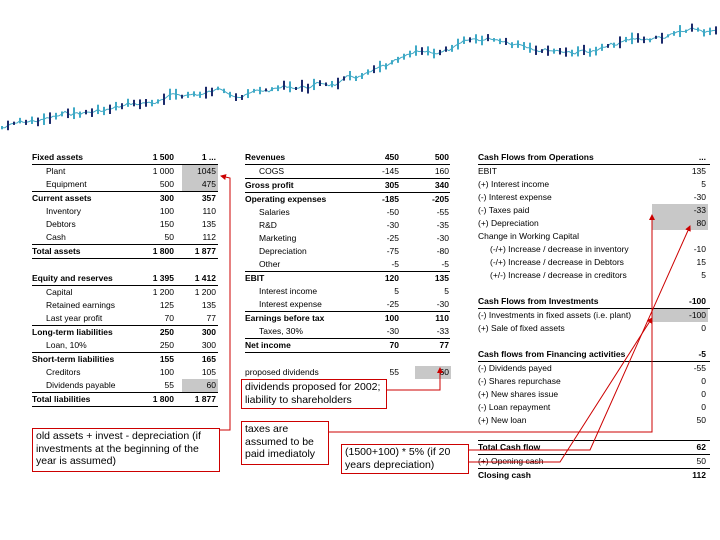 Image resolution: width=720 pixels, height=540 pixels. I want to click on row-label: Dividends payable, so click(81, 385).